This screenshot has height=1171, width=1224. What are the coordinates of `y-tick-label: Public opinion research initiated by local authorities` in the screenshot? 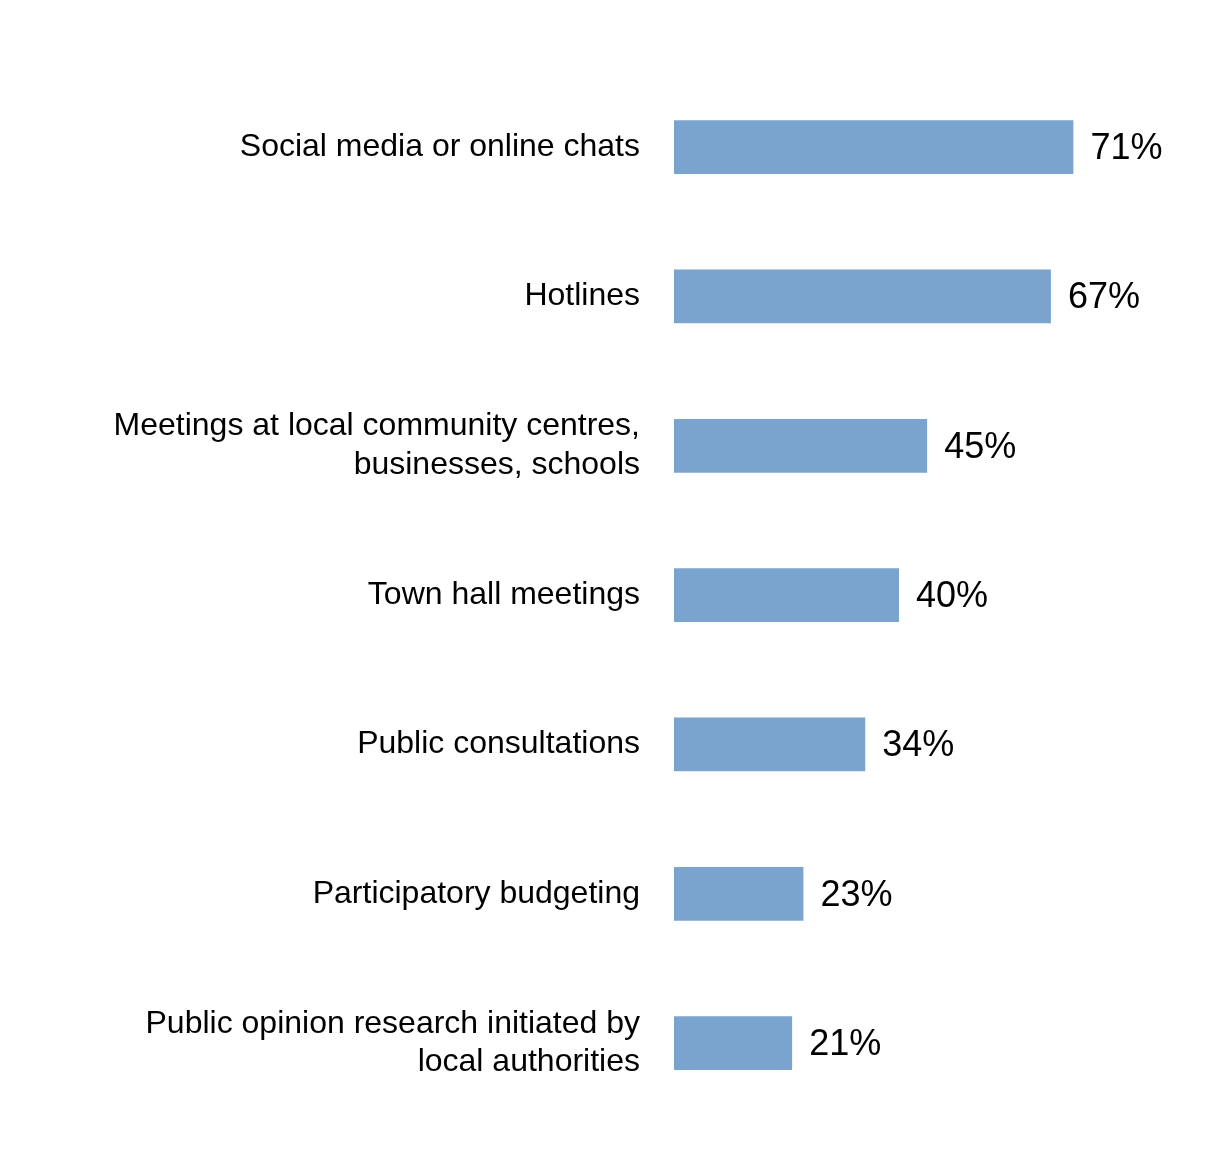 It's located at (392, 1041).